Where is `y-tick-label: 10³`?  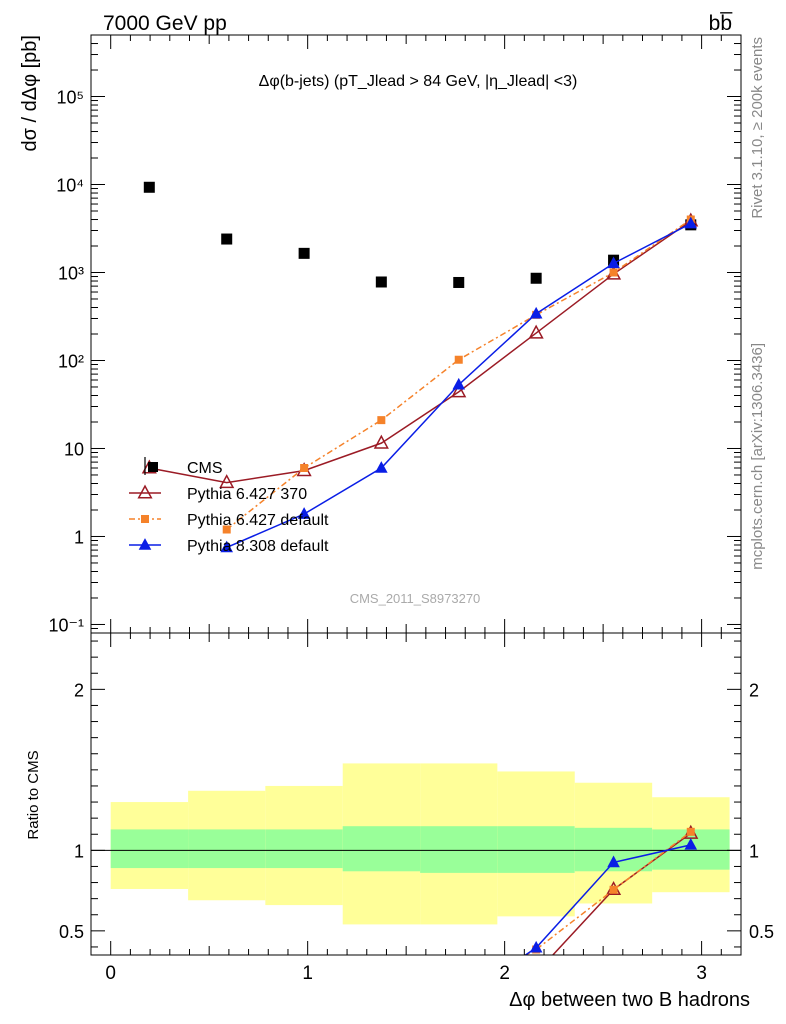
y-tick-label: 10³ is located at coordinates (71, 273).